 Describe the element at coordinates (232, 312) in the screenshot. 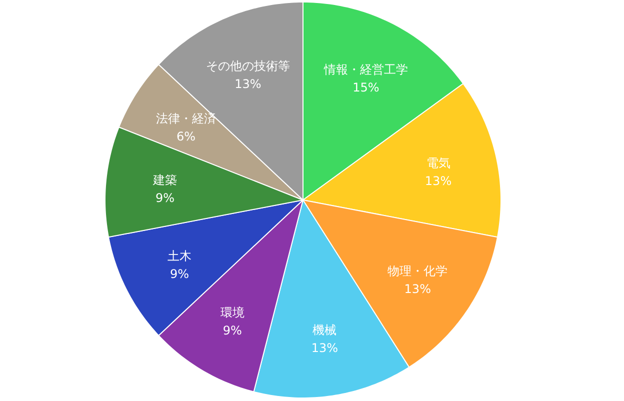

I see `slice-label: 環境` at that location.